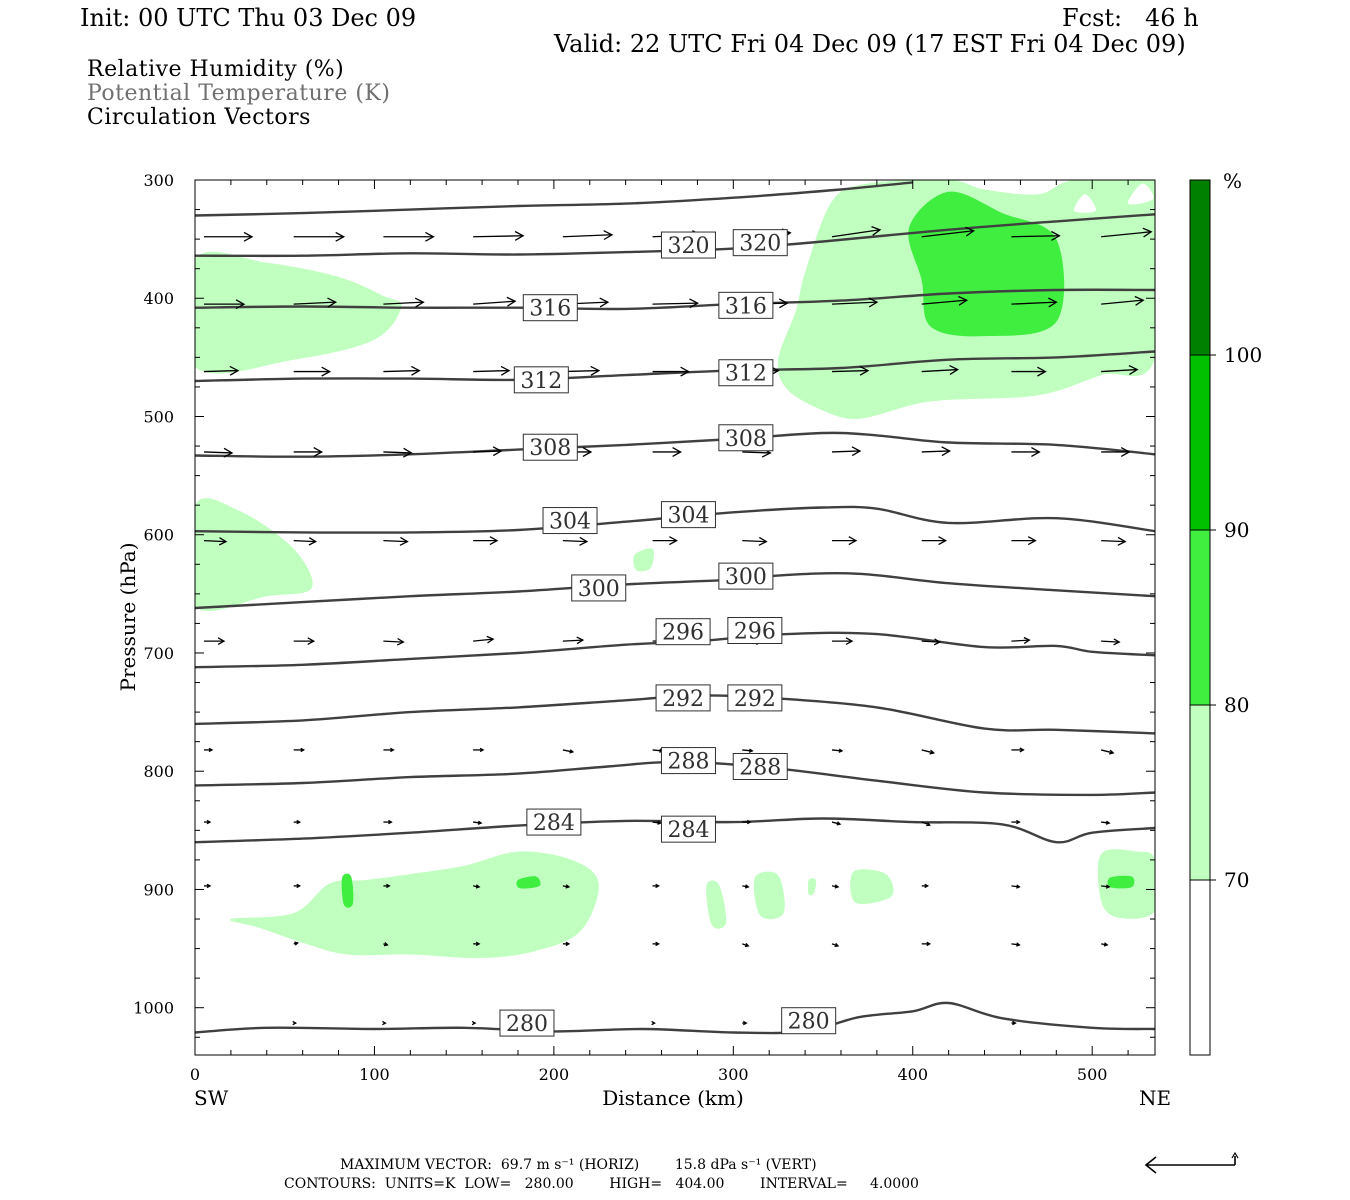  I want to click on contour-label-292: 292, so click(755, 698).